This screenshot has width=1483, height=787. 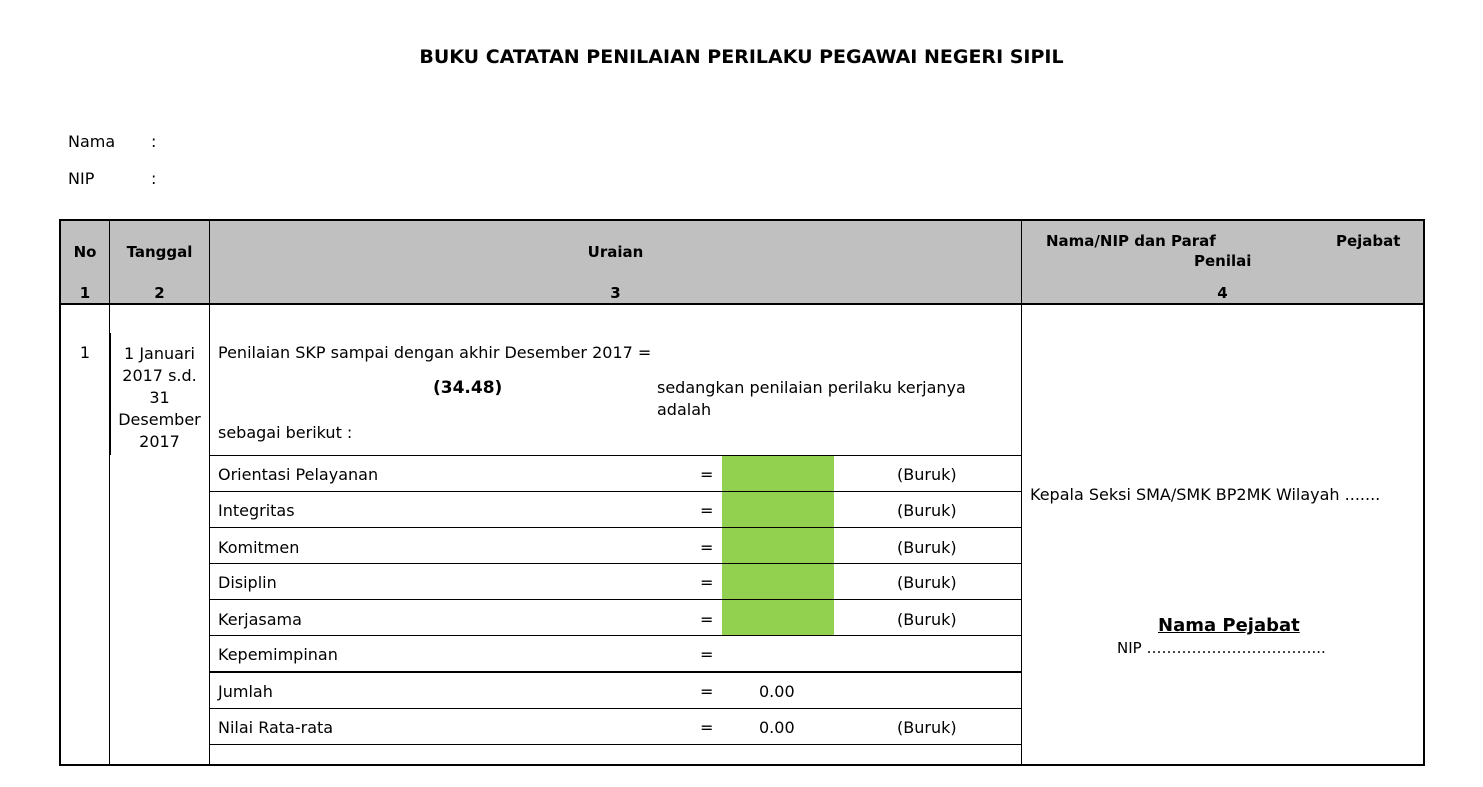 I want to click on header-num-2: 2, so click(x=159, y=293).